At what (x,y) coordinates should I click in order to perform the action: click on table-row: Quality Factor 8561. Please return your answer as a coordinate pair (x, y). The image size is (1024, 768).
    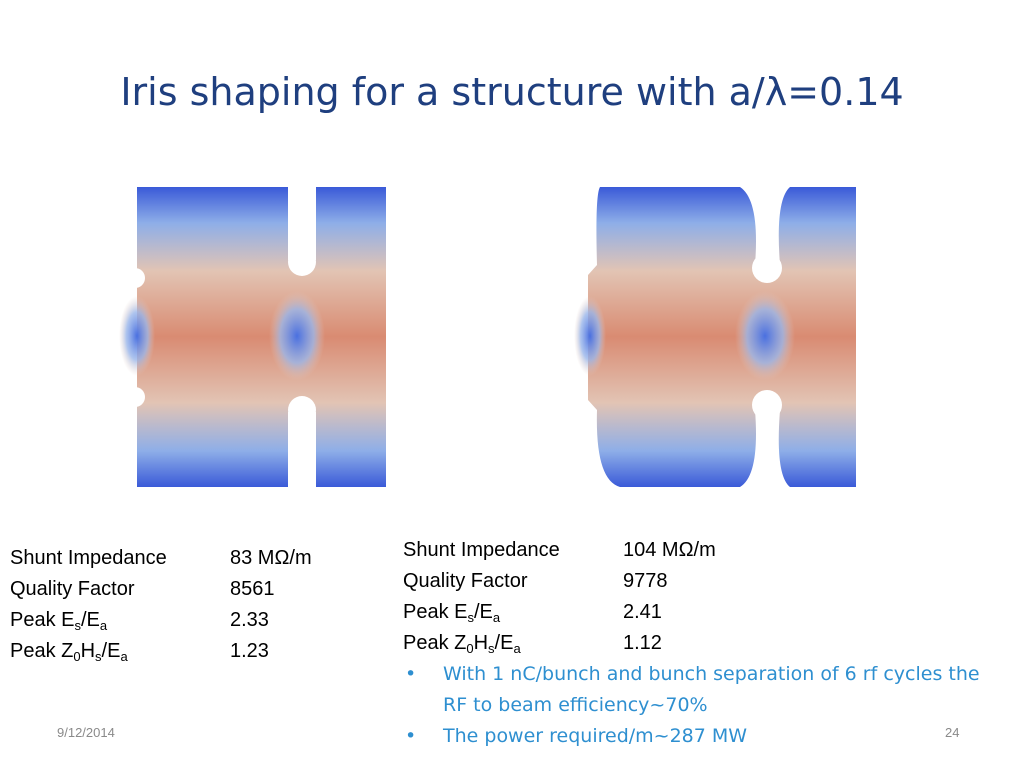
    Looking at the image, I should click on (190, 589).